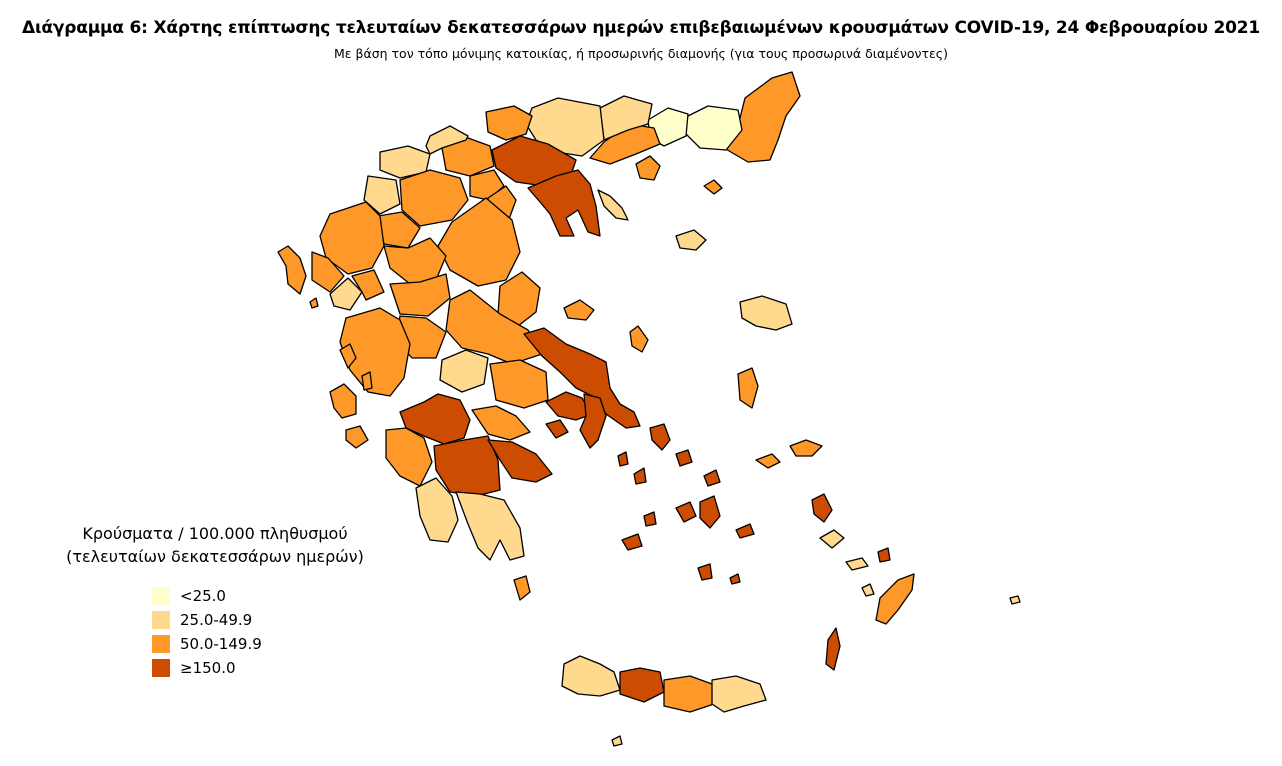  I want to click on region-ioannina, so click(352, 238).